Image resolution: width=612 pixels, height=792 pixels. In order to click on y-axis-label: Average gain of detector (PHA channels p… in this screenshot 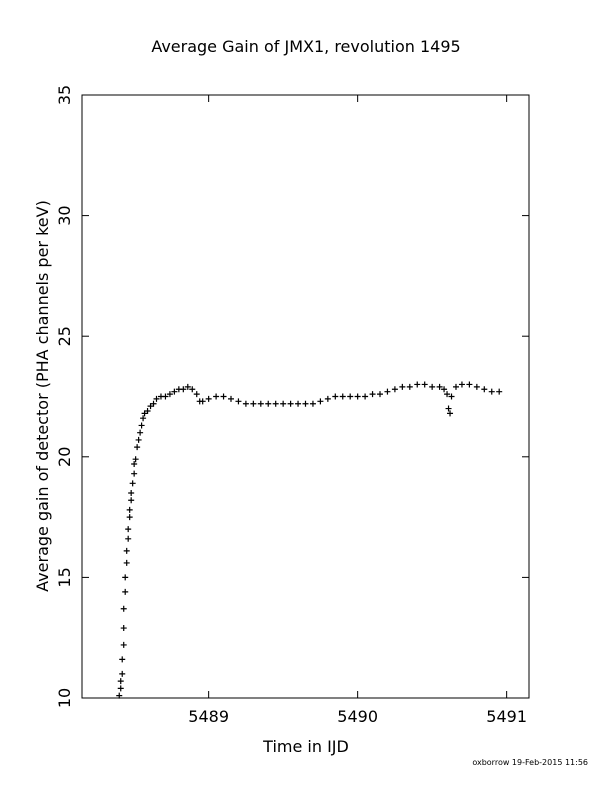, I will do `click(42, 396)`.